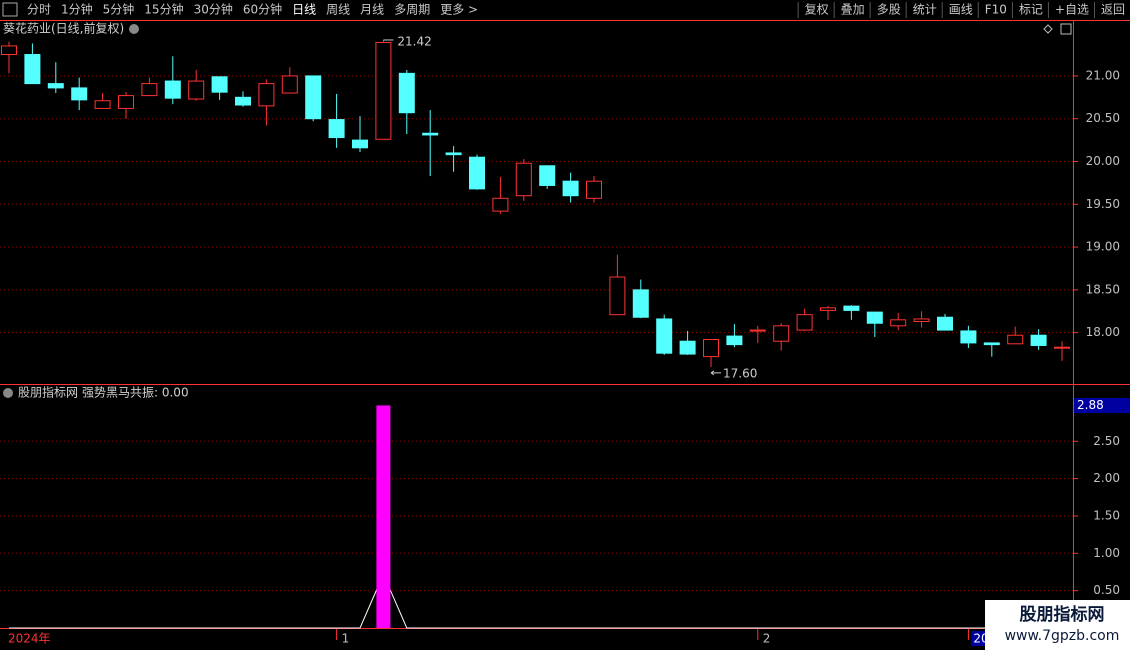 This screenshot has height=650, width=1130. I want to click on max-label: 21.42, so click(414, 41).